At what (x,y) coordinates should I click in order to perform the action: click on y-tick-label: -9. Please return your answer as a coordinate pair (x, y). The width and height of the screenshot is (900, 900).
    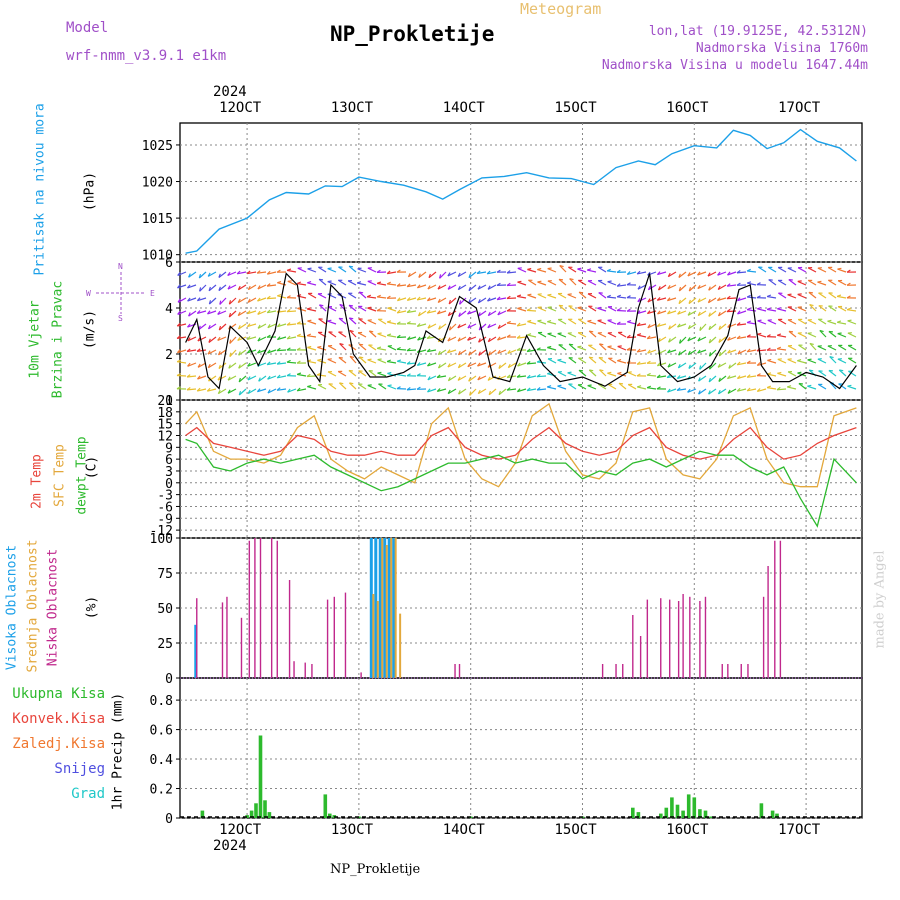
    Looking at the image, I should click on (165, 519).